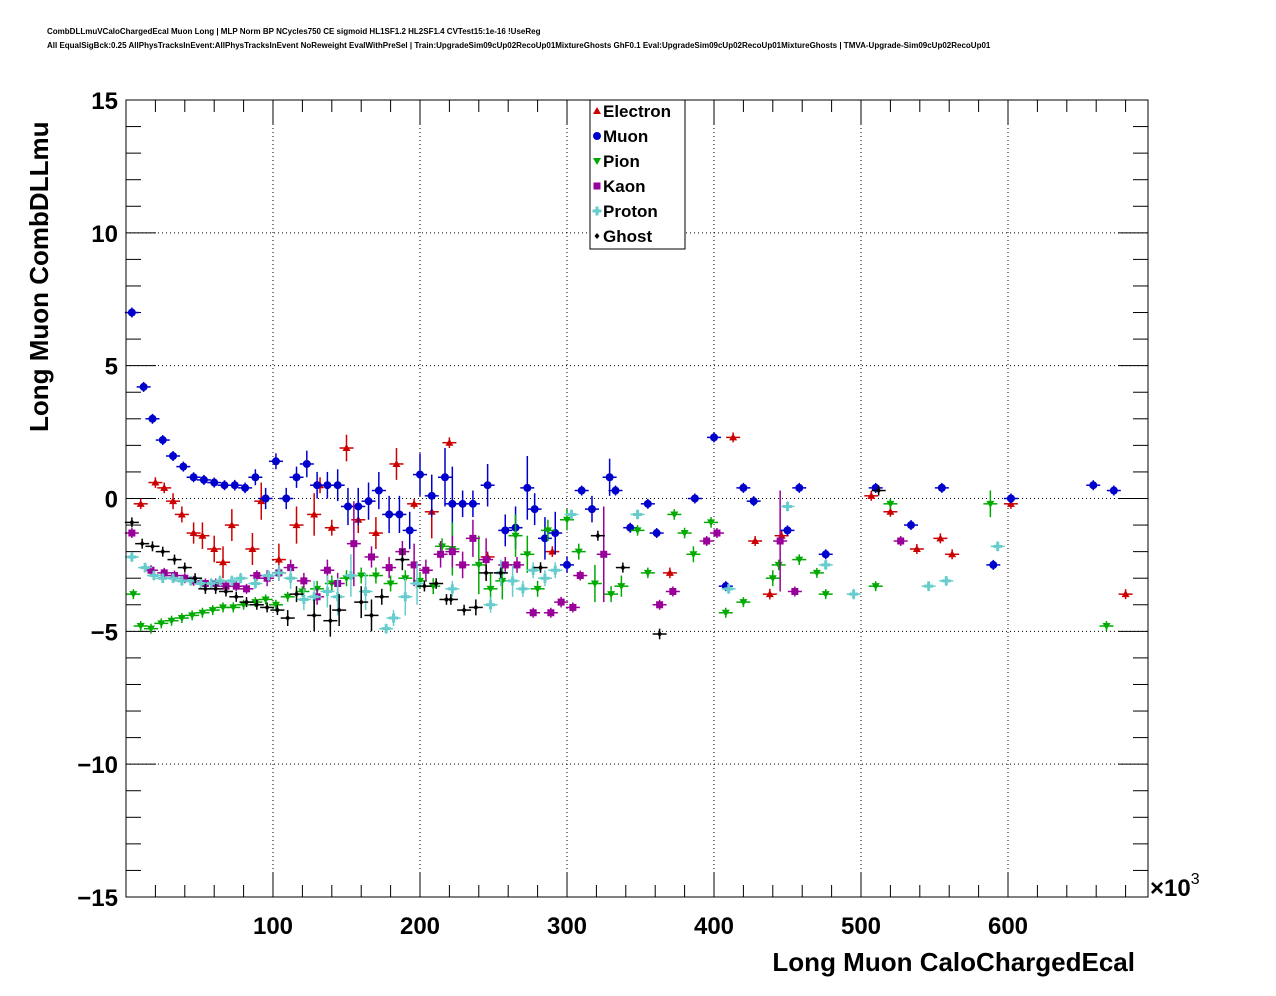 Image resolution: width=1276 pixels, height=996 pixels. What do you see at coordinates (505, 562) in the screenshot?
I see `series-ghost` at bounding box center [505, 562].